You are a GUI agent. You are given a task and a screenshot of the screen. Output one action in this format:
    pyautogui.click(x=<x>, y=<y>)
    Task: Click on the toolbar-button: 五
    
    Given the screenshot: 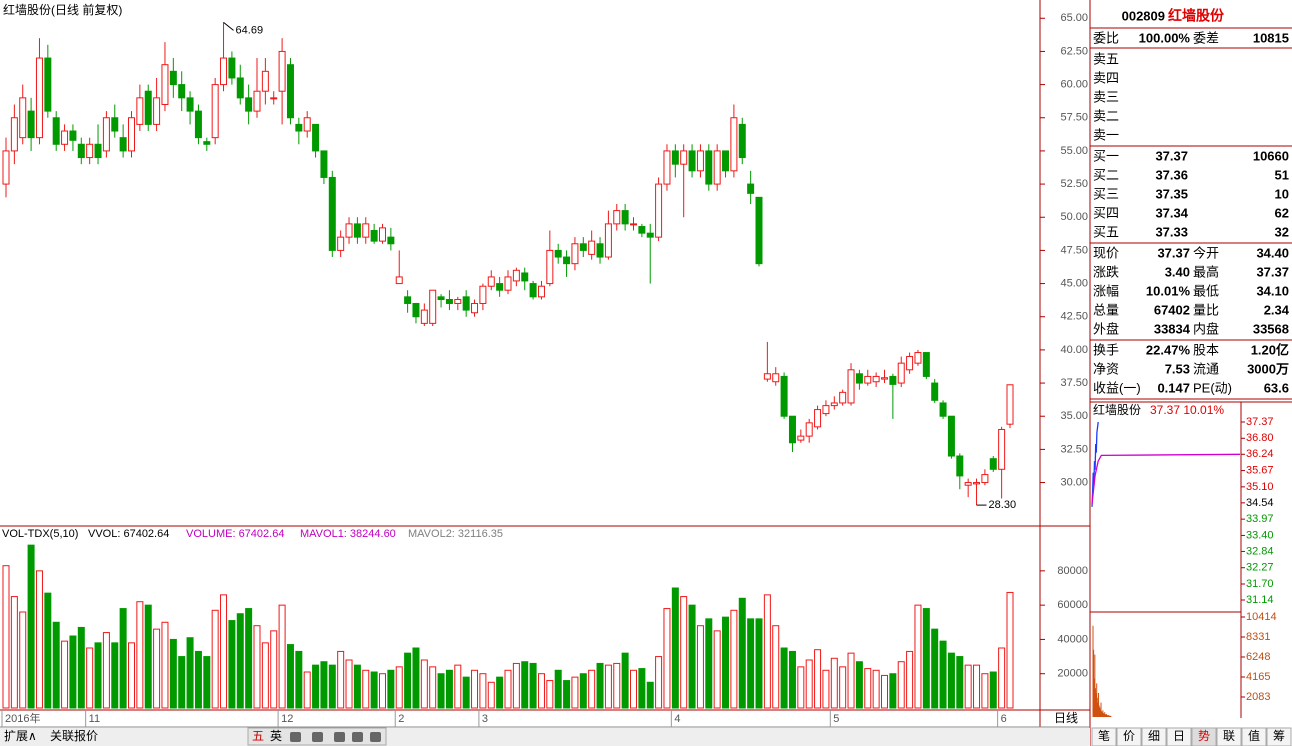 What is the action you would take?
    pyautogui.click(x=258, y=736)
    